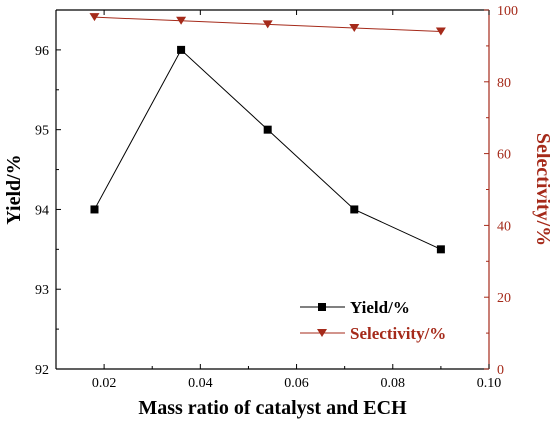 This screenshot has width=550, height=423. I want to click on x-tick-label: 0.06, so click(296, 383).